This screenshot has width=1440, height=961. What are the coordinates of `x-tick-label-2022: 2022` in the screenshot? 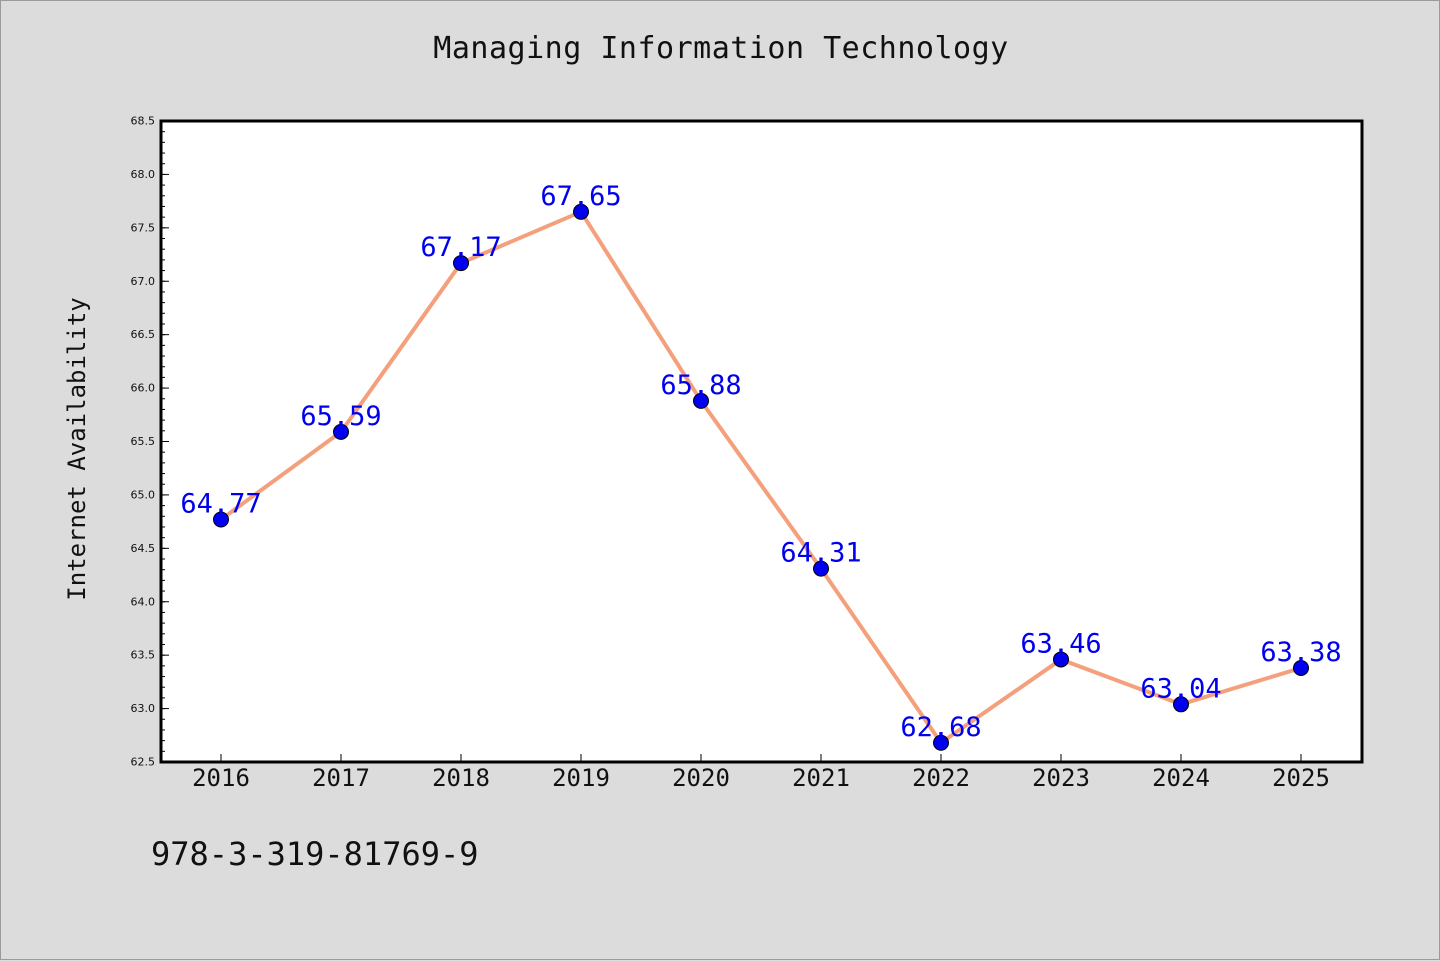 It's located at (941, 778).